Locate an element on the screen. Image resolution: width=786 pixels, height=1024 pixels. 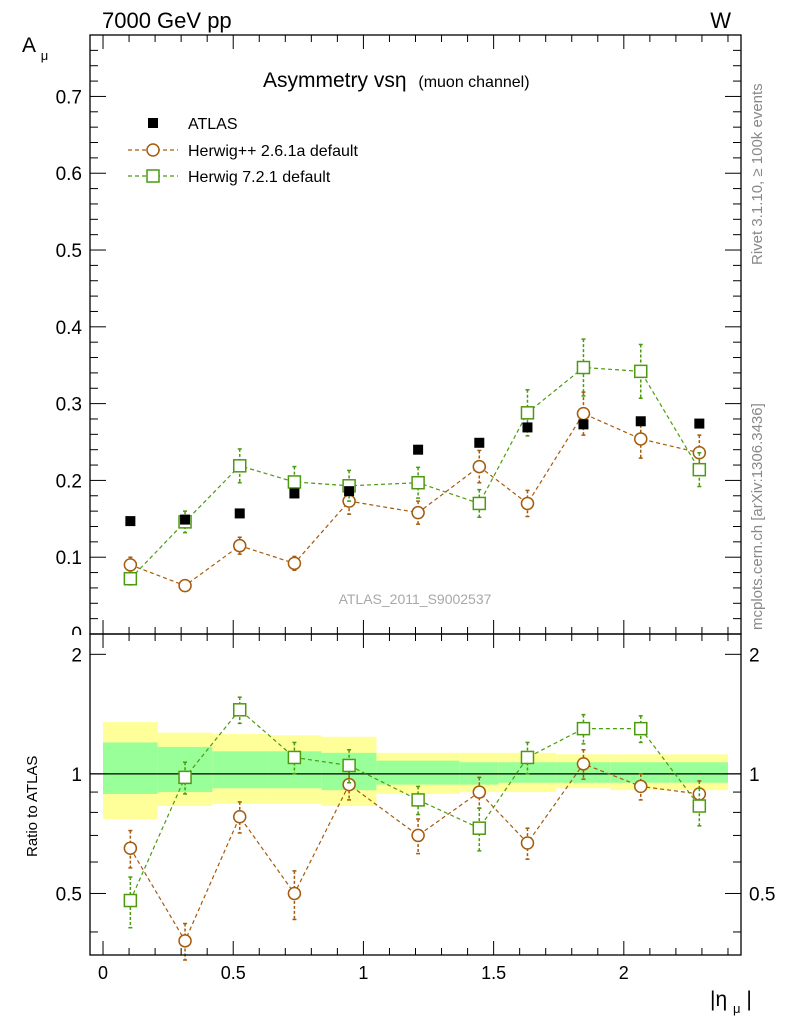
x-axis-label-main: |η is located at coordinates (718, 999).